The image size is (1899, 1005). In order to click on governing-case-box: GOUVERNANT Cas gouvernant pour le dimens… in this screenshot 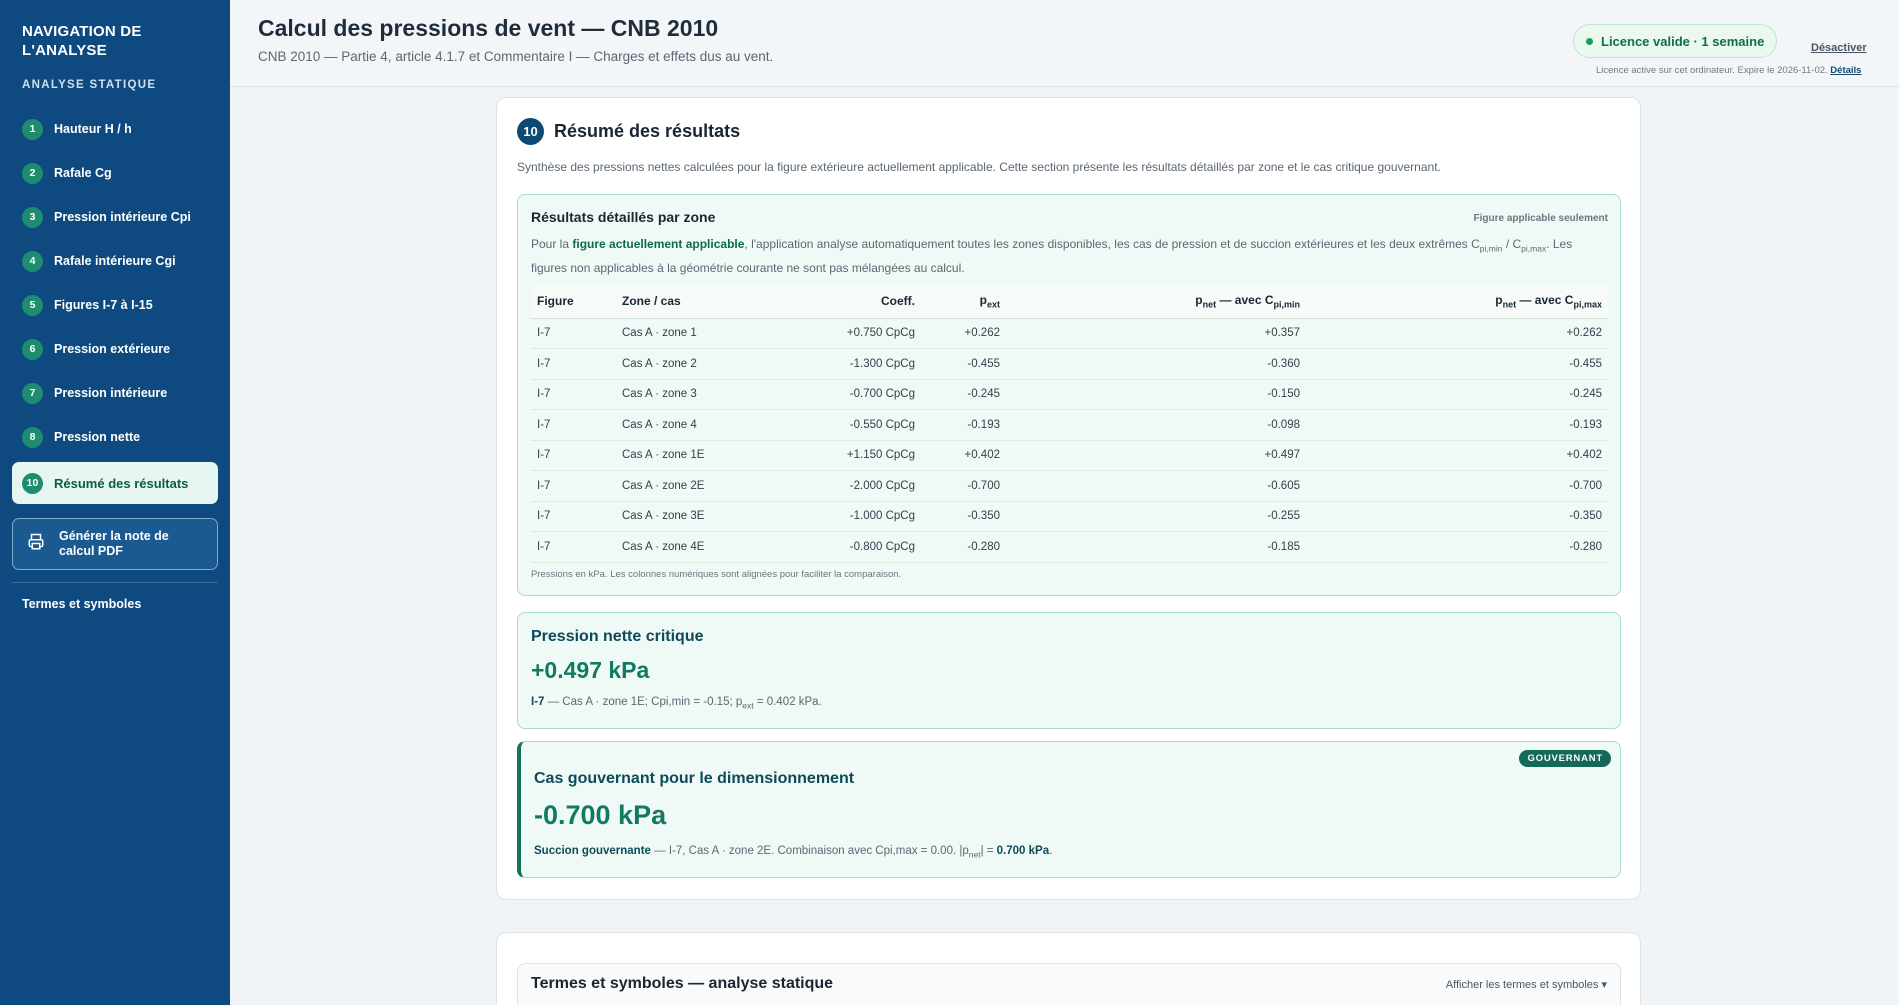, I will do `click(1069, 809)`.